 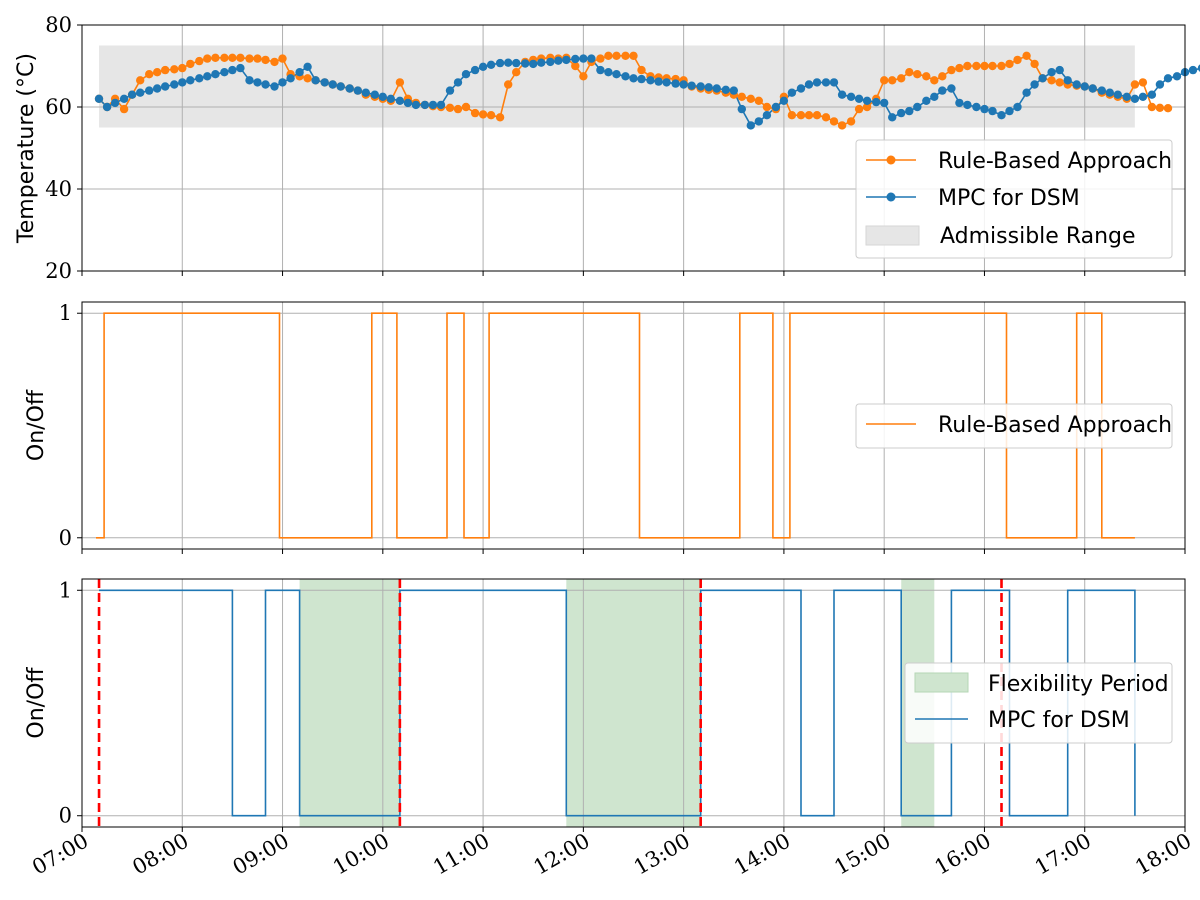 I want to click on legend-label-rule-based: Rule-Based Approach, so click(x=1055, y=425).